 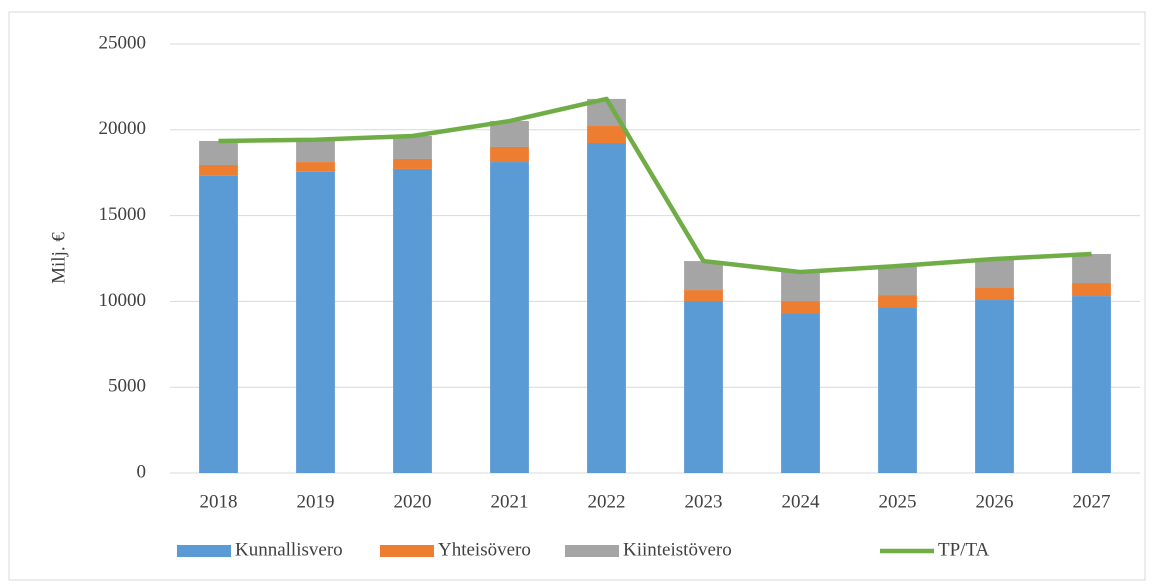 What do you see at coordinates (123, 128) in the screenshot?
I see `y-tick-label: 20000` at bounding box center [123, 128].